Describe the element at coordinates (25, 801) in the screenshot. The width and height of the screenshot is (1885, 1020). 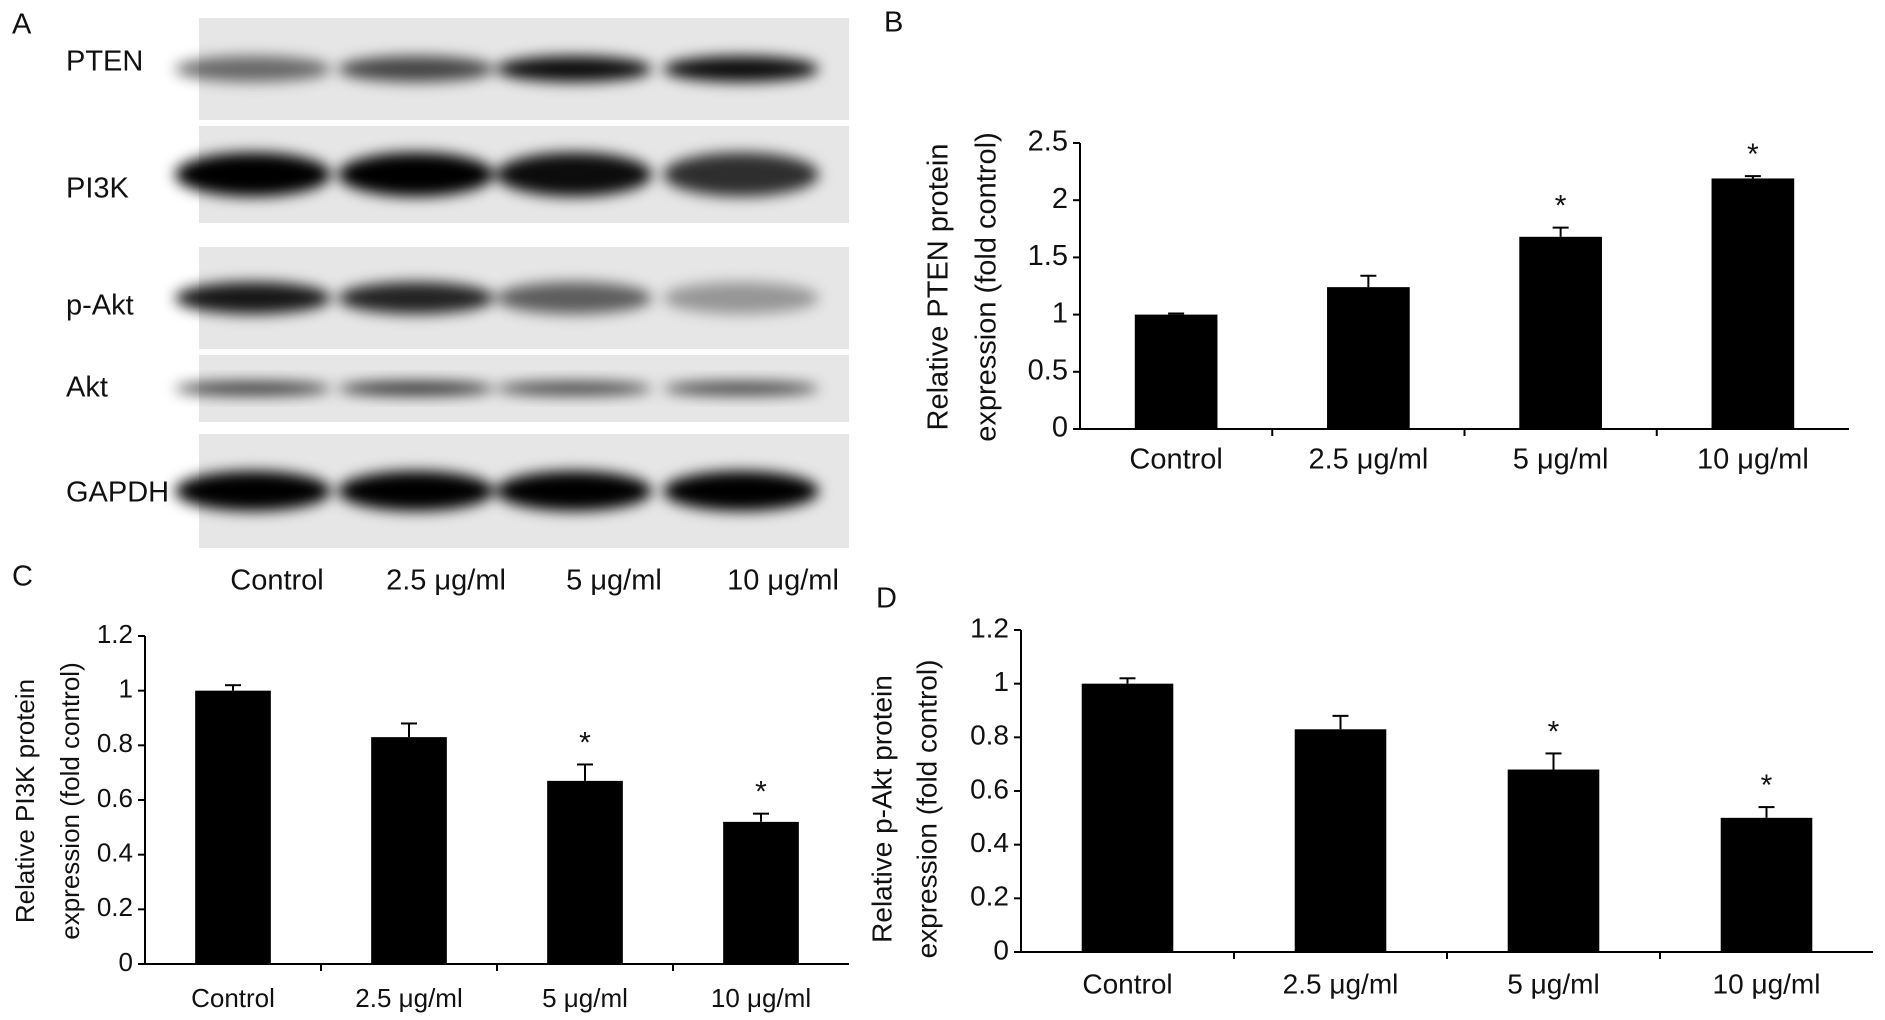
I see `y-axis-label: Relative PI3K protein` at that location.